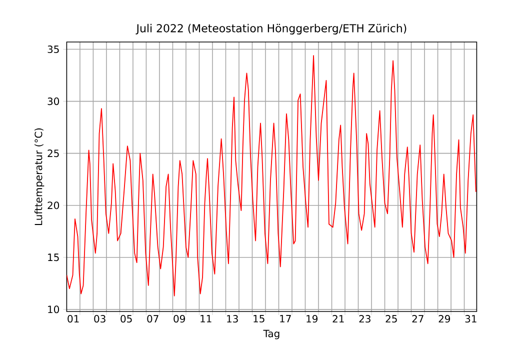  What do you see at coordinates (53, 258) in the screenshot?
I see `y-tick-label: 15` at bounding box center [53, 258].